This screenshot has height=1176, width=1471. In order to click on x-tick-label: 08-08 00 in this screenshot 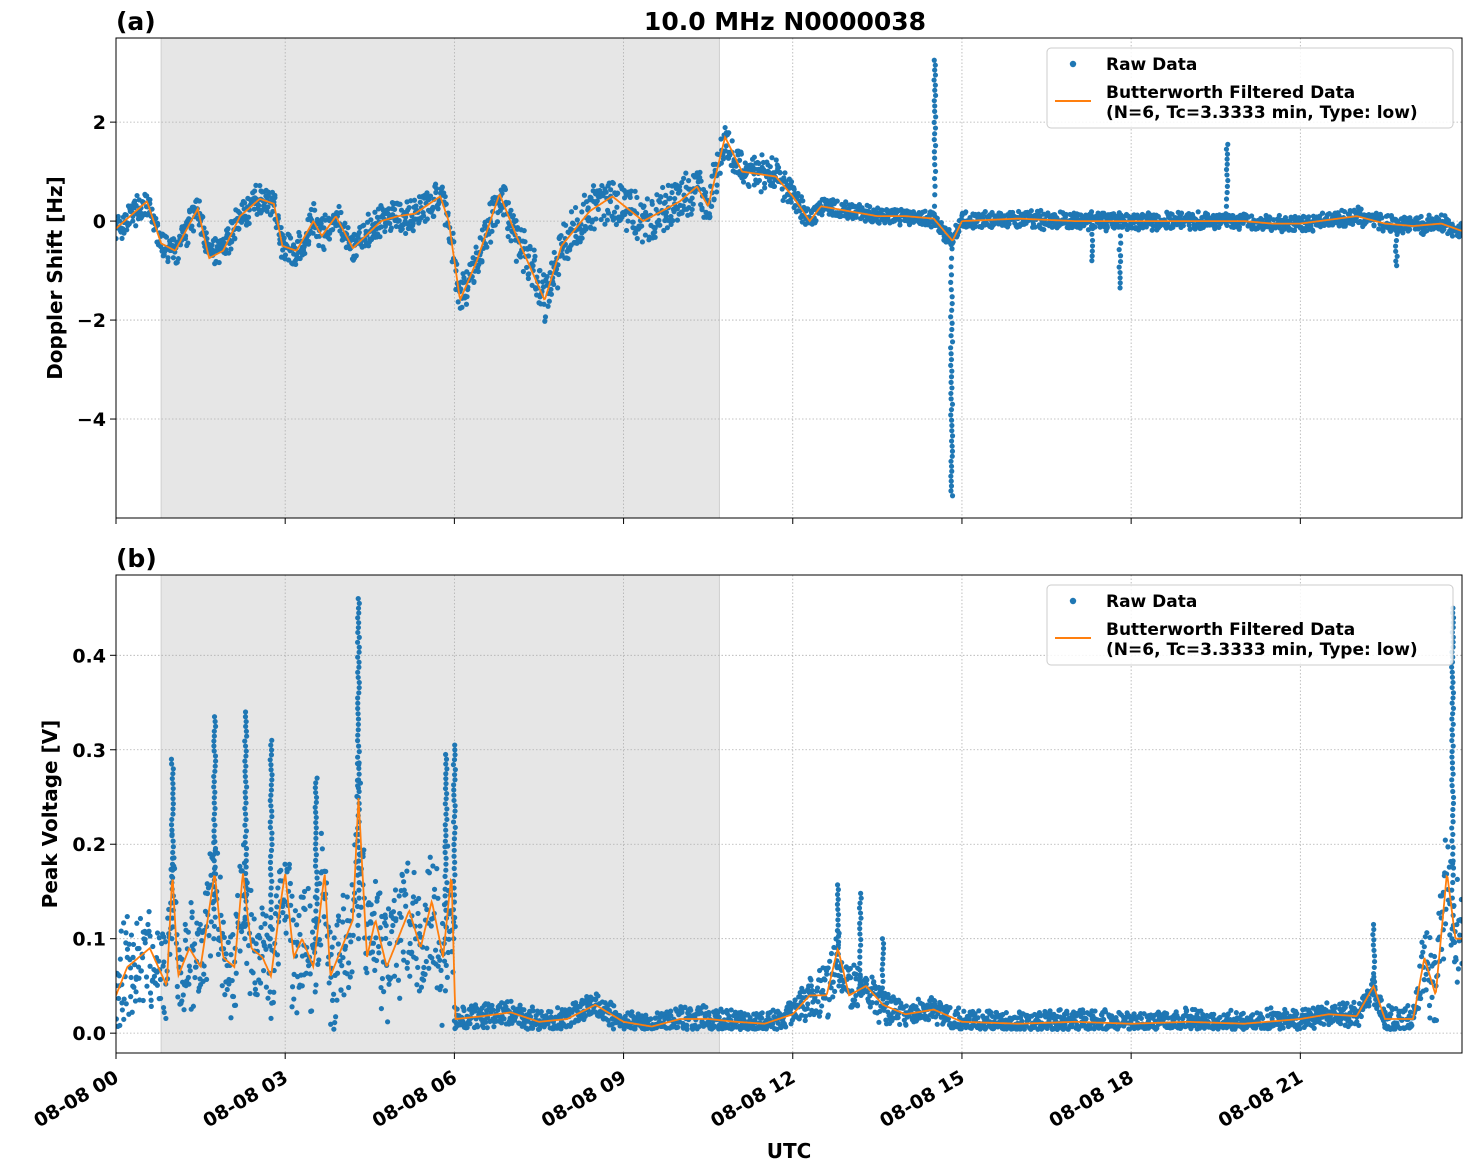, I will do `click(76, 1099)`.